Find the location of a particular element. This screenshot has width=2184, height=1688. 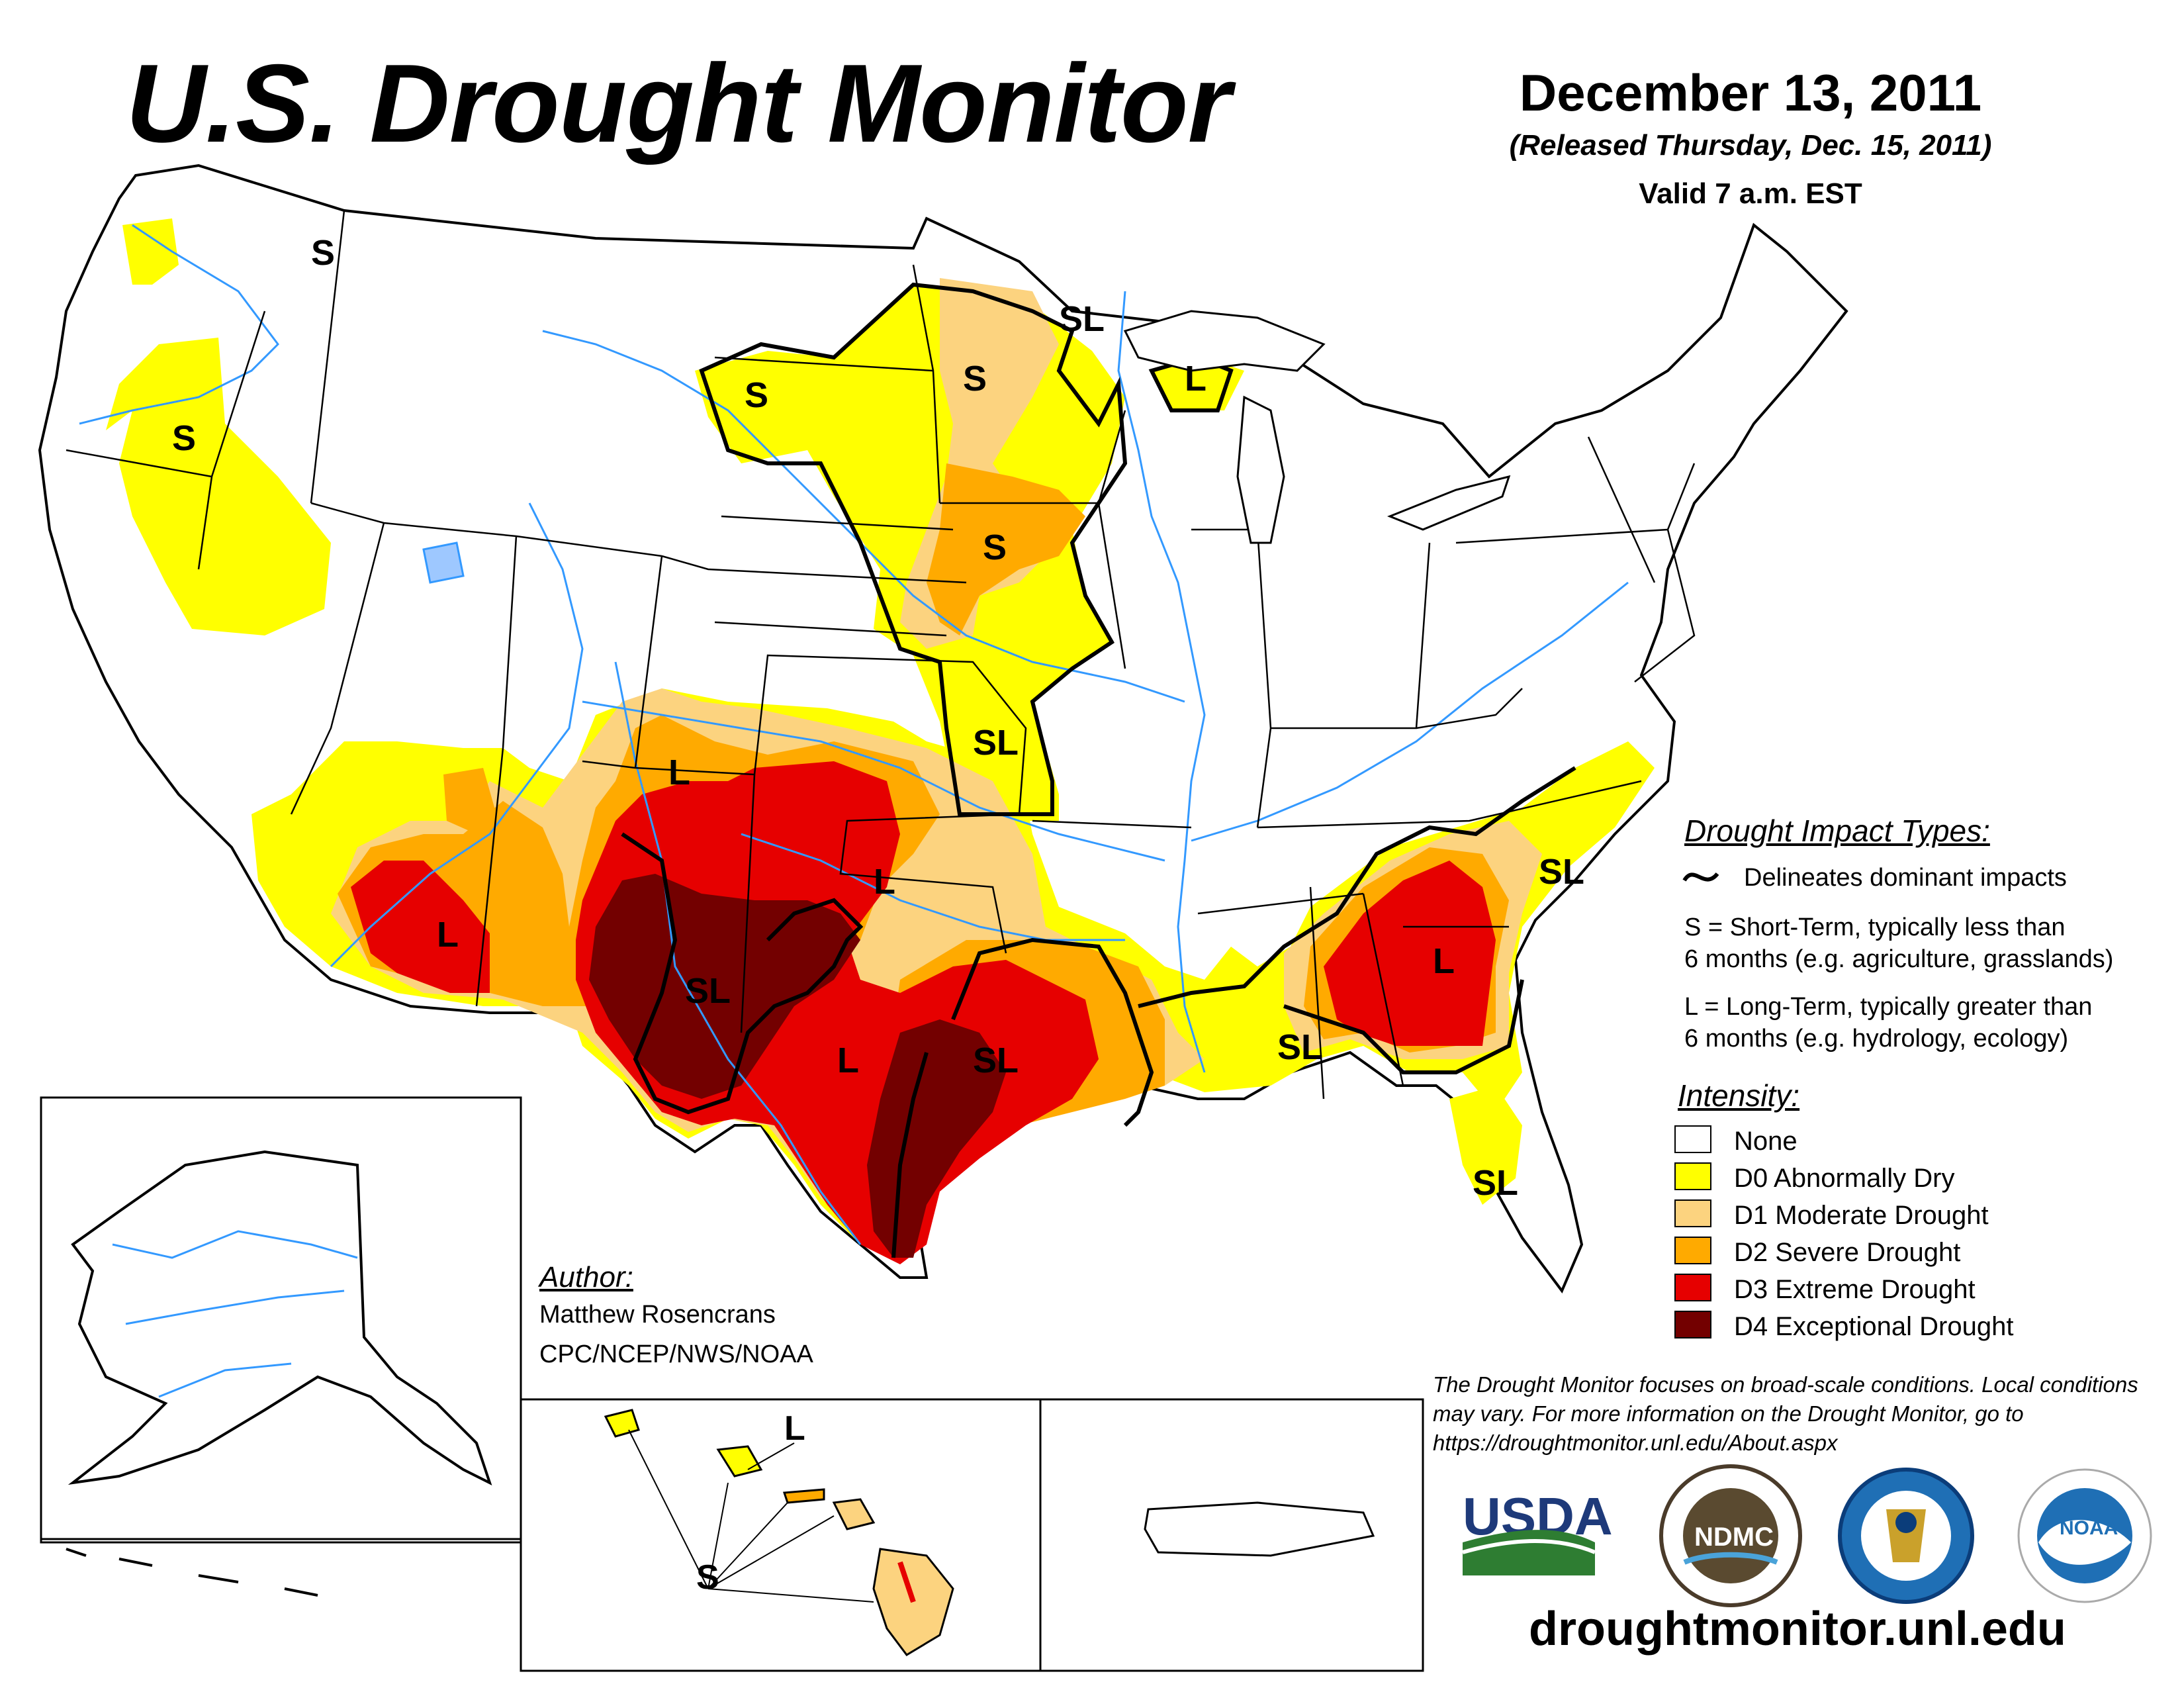

impact-line-texas is located at coordinates (742, 973).